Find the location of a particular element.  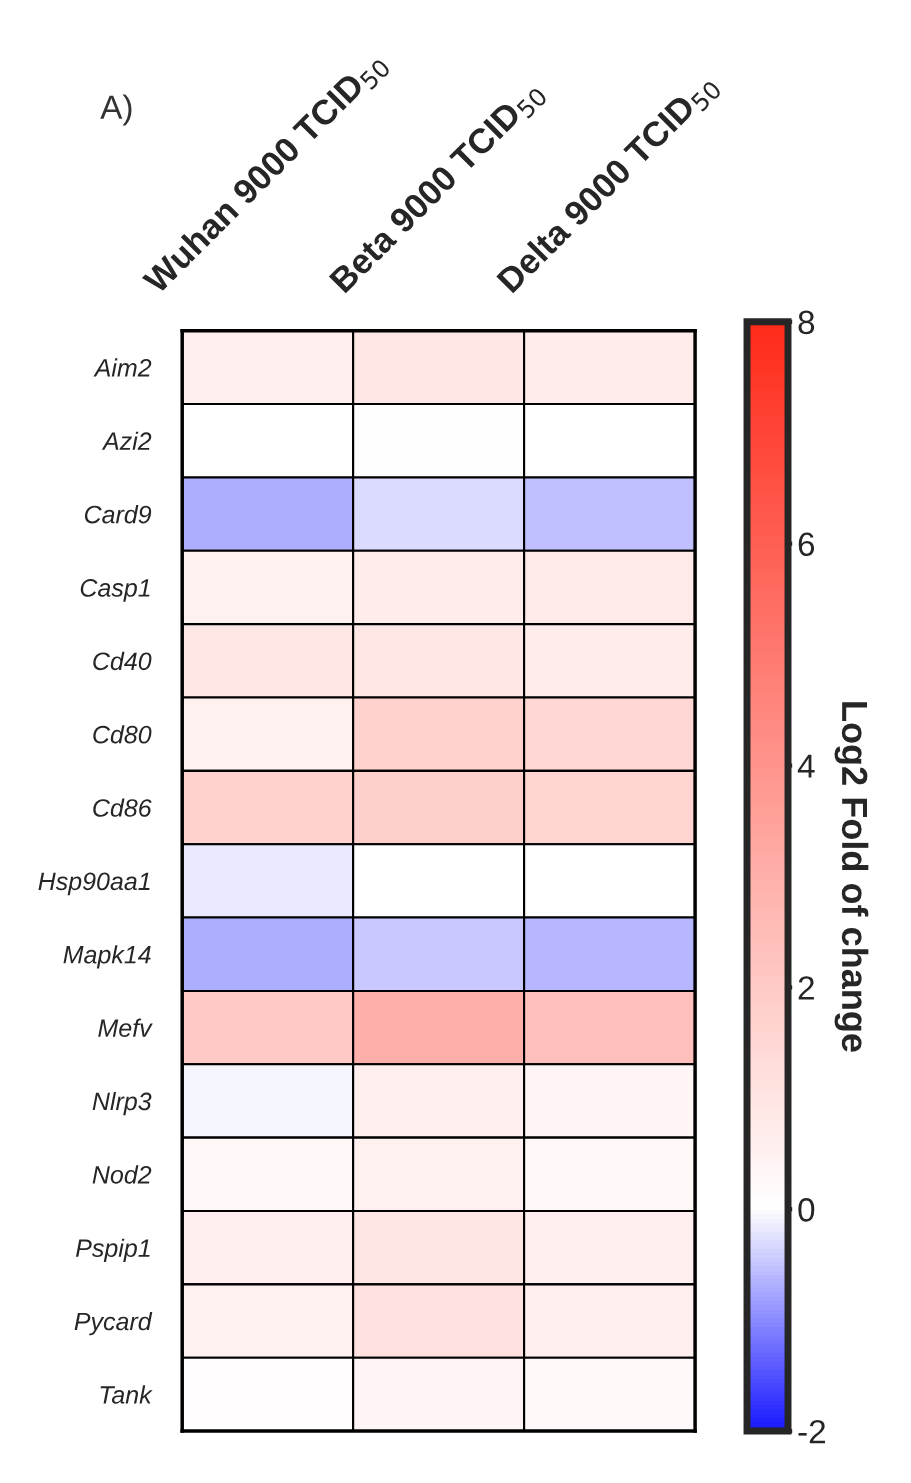

y-tick-label: Card9 is located at coordinates (118, 514).